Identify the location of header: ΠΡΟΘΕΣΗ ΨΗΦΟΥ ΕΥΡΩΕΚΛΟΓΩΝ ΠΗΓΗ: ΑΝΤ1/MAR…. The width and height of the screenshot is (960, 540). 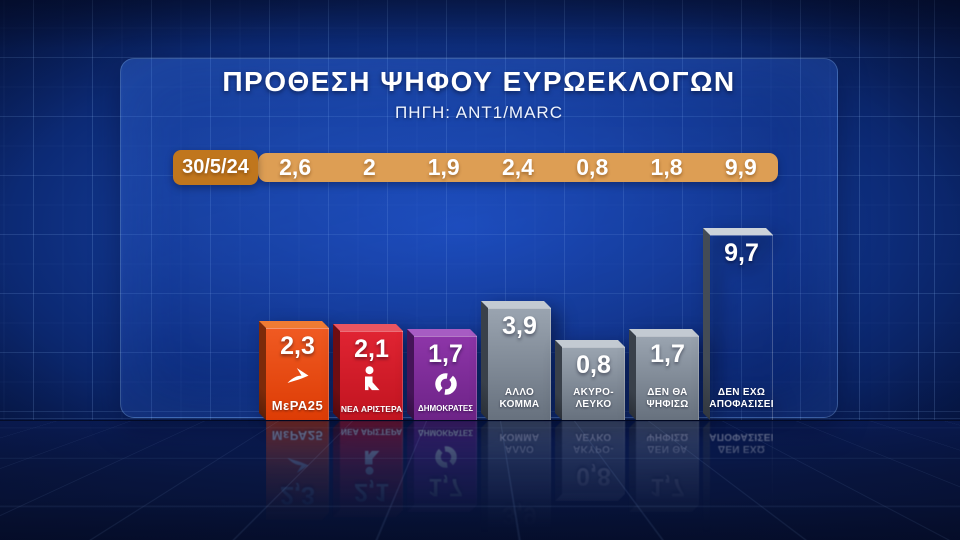
(479, 94).